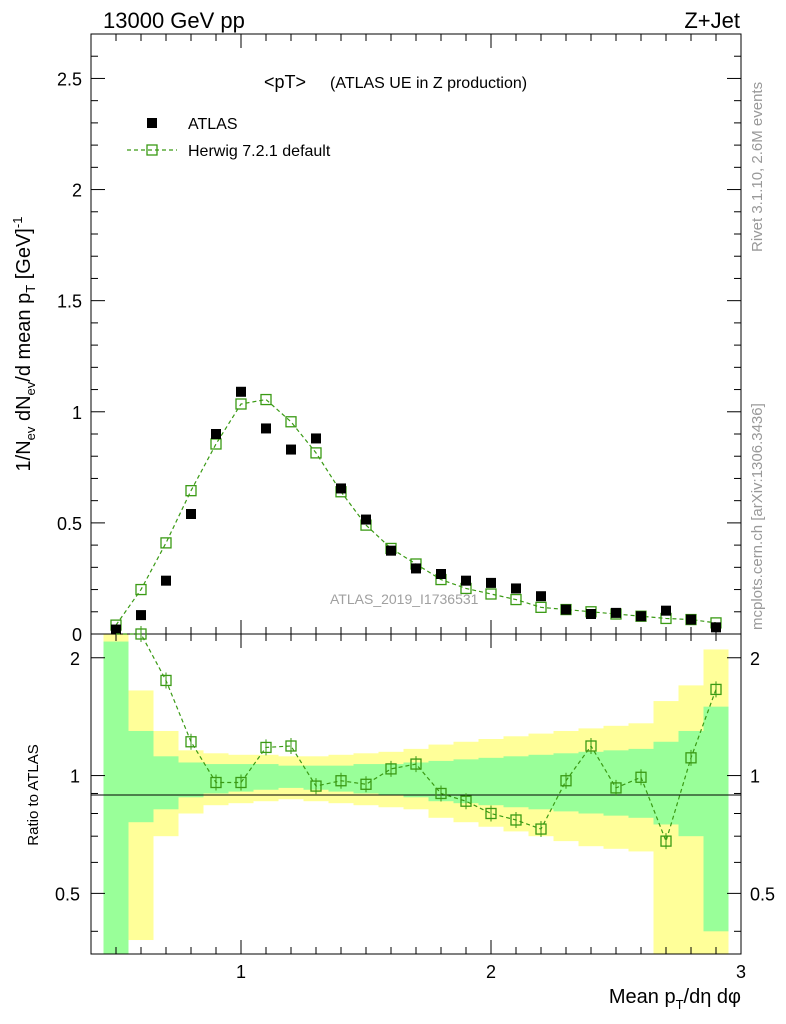 The width and height of the screenshot is (786, 1024). I want to click on rivet-info-label: Rivet 3.1.10, 2.6M events, so click(757, 167).